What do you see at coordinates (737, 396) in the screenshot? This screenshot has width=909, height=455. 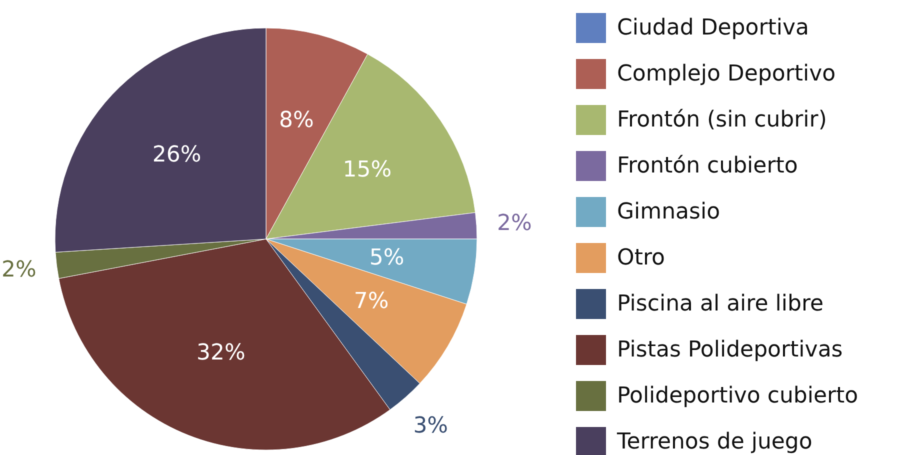 I see `legend-label: Polideportivo cubierto` at bounding box center [737, 396].